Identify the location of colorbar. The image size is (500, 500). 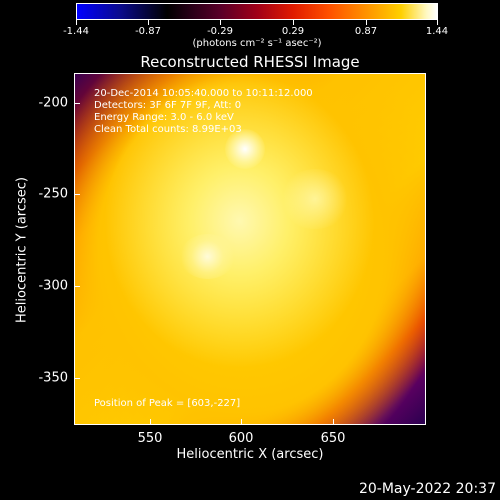
(257, 11).